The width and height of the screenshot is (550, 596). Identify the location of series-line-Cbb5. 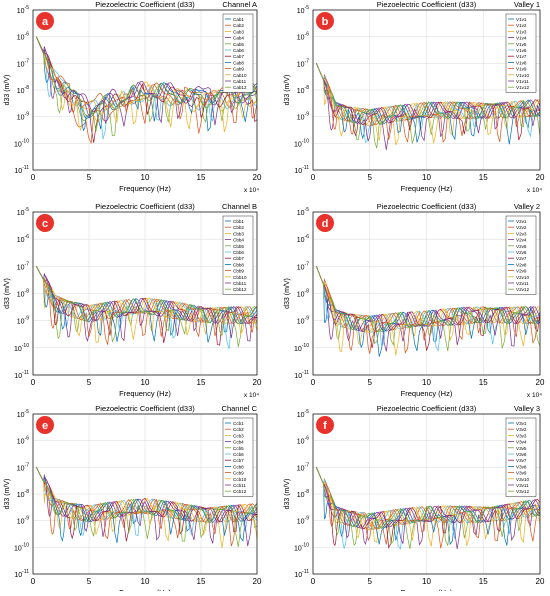
(146, 307).